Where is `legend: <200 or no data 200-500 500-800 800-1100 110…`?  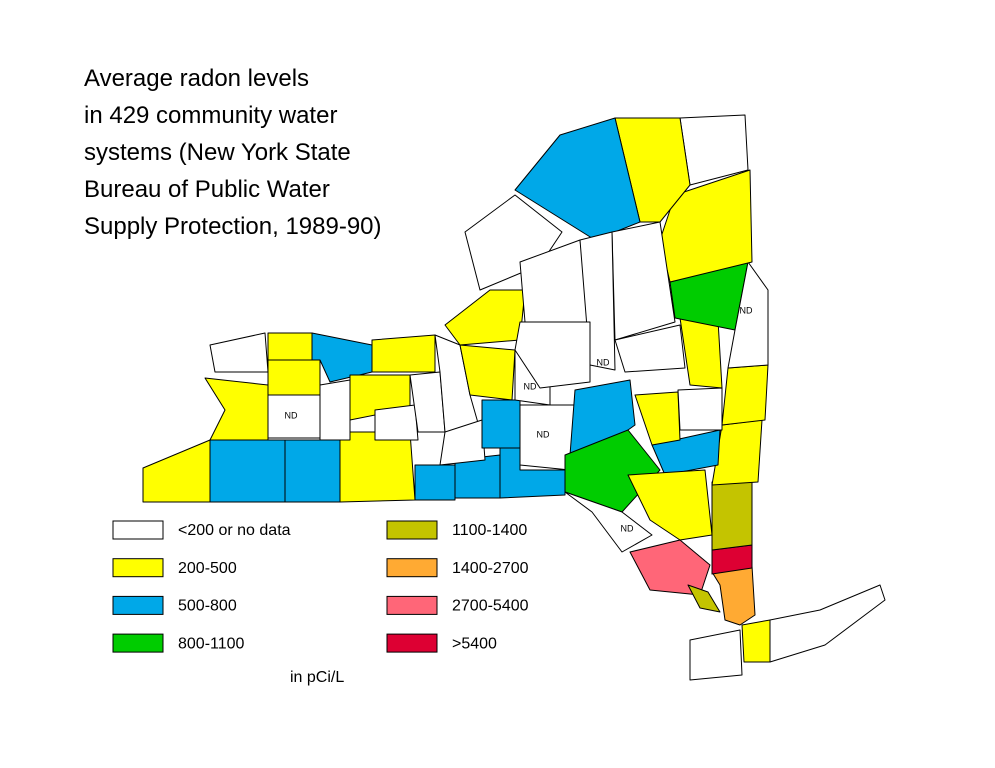 legend: <200 or no data 200-500 500-800 800-1100 110… is located at coordinates (320, 586).